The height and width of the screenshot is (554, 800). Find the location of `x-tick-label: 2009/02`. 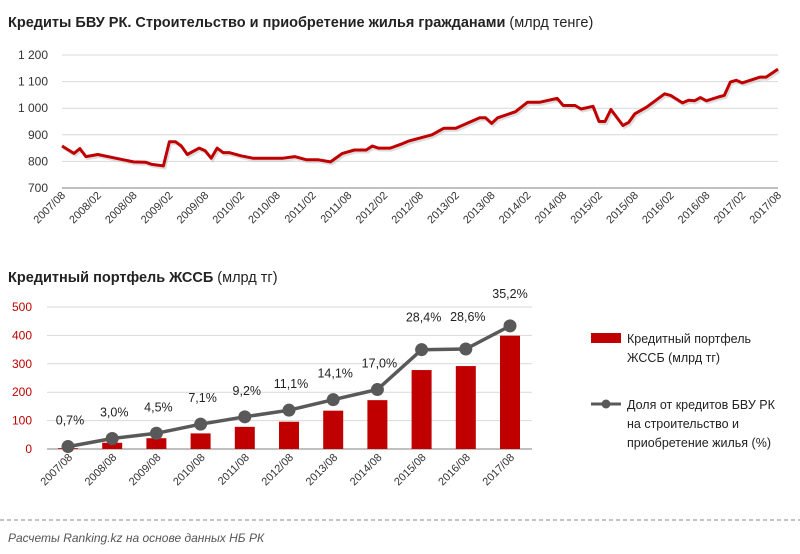

x-tick-label: 2009/02 is located at coordinates (157, 208).